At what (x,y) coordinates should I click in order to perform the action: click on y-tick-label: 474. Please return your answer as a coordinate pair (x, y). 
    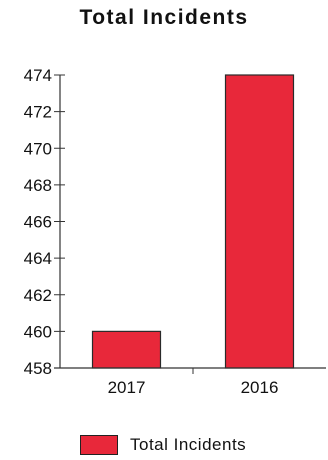
    Looking at the image, I should click on (38, 75).